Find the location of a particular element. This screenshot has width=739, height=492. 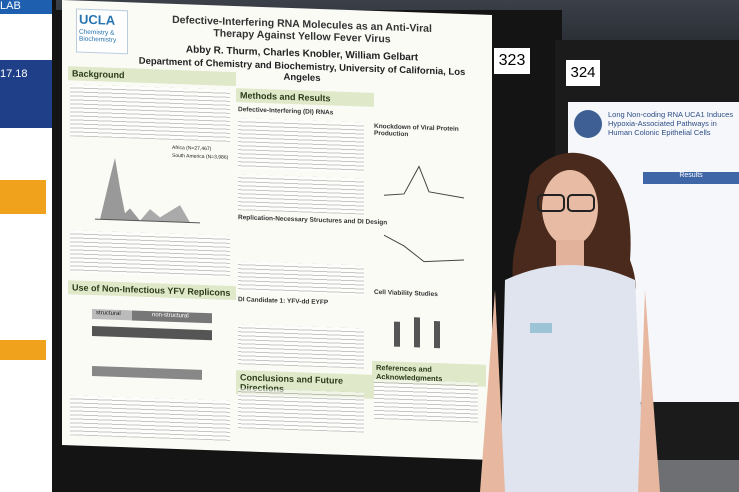

logo: UCLA Chemistry & Biochemistry is located at coordinates (102, 31).